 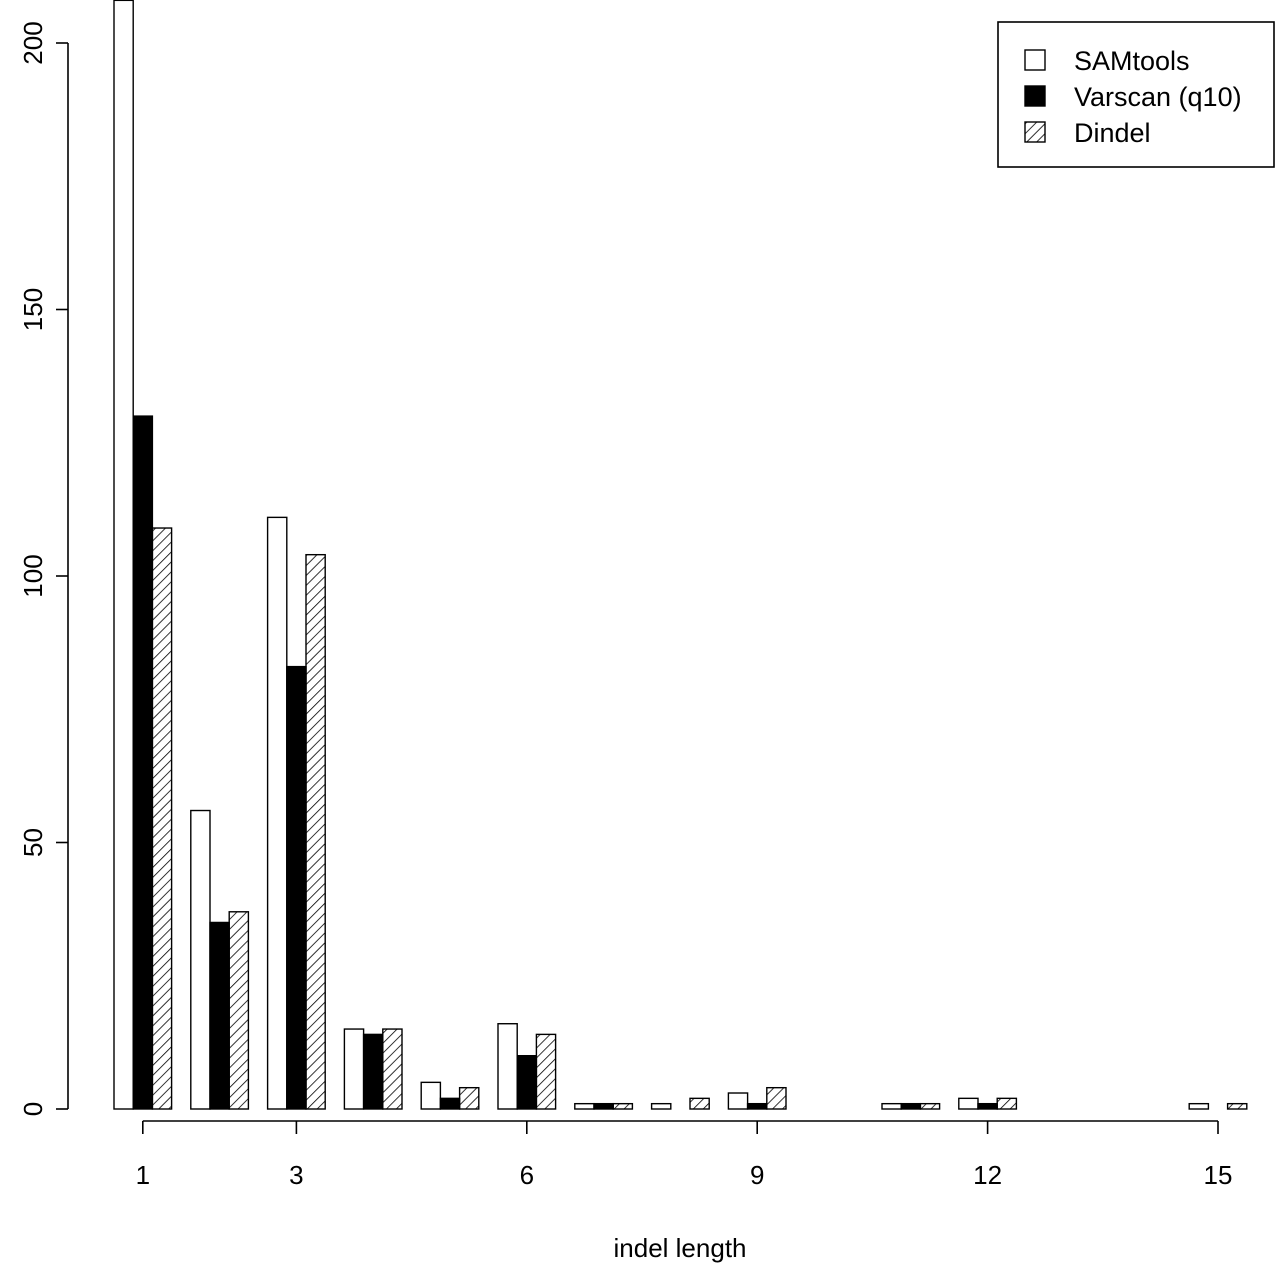 I want to click on legend: SAMtools Varscan (q10) Dindel, so click(x=1136, y=94).